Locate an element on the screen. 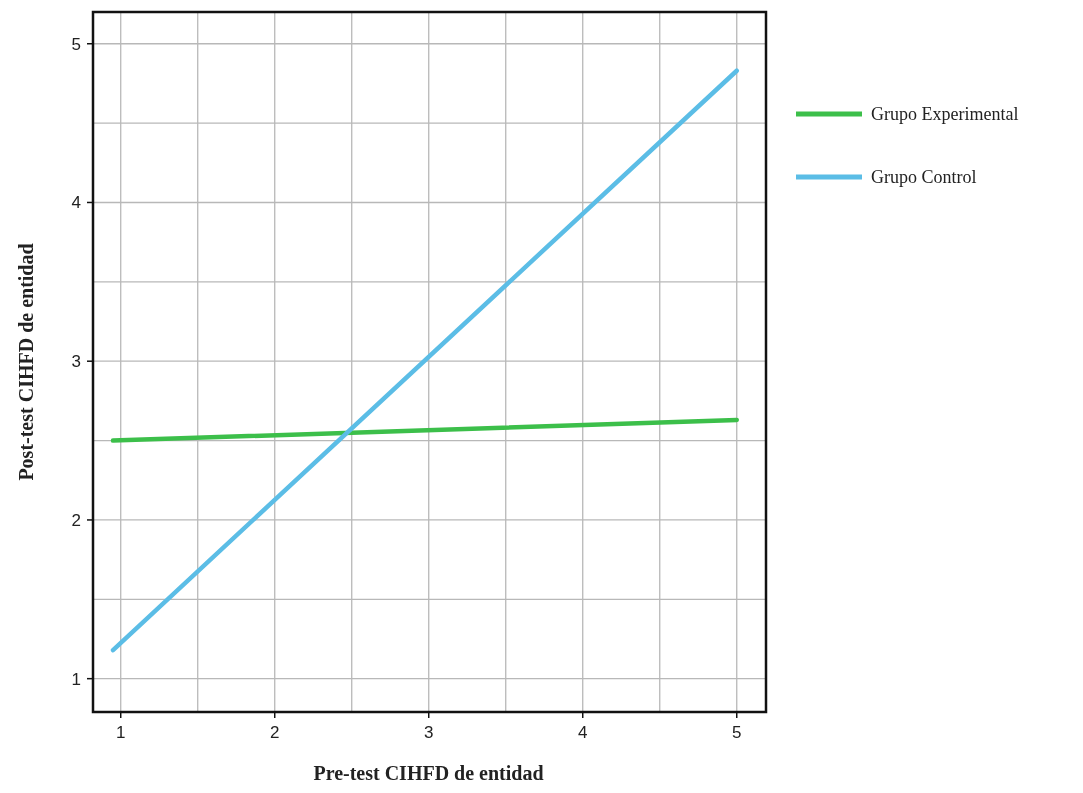 The width and height of the screenshot is (1083, 793). x-tick-label: 2 is located at coordinates (274, 732).